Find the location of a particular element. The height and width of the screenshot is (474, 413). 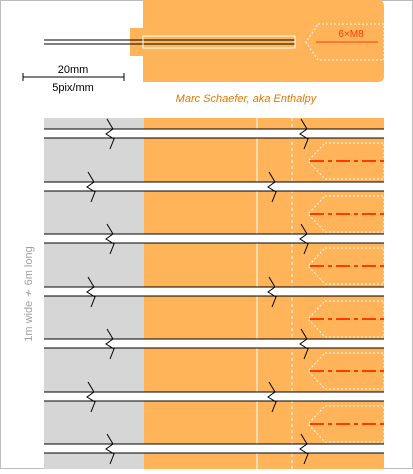

author-credit: Marc Schaefer, aka Enthalpy is located at coordinates (247, 99).